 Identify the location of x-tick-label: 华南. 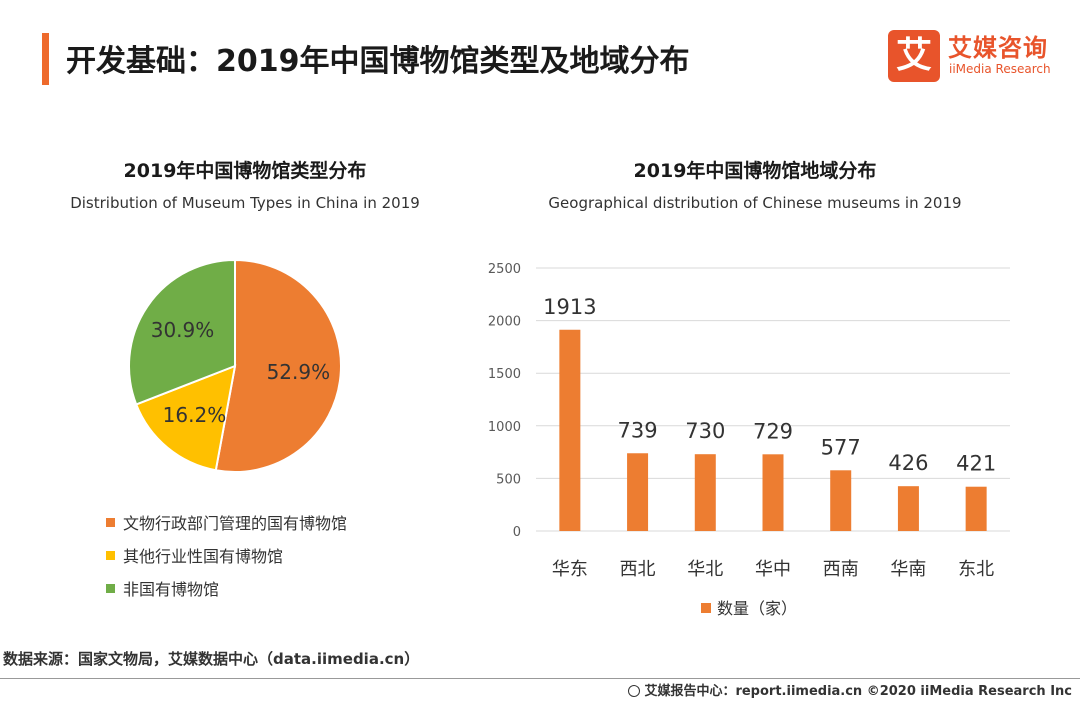
(908, 569).